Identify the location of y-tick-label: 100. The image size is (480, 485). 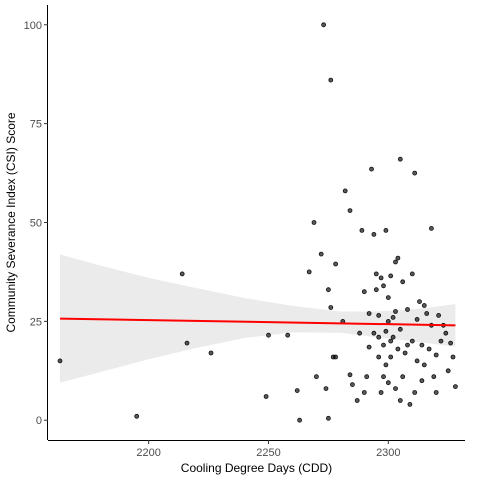
(33, 26).